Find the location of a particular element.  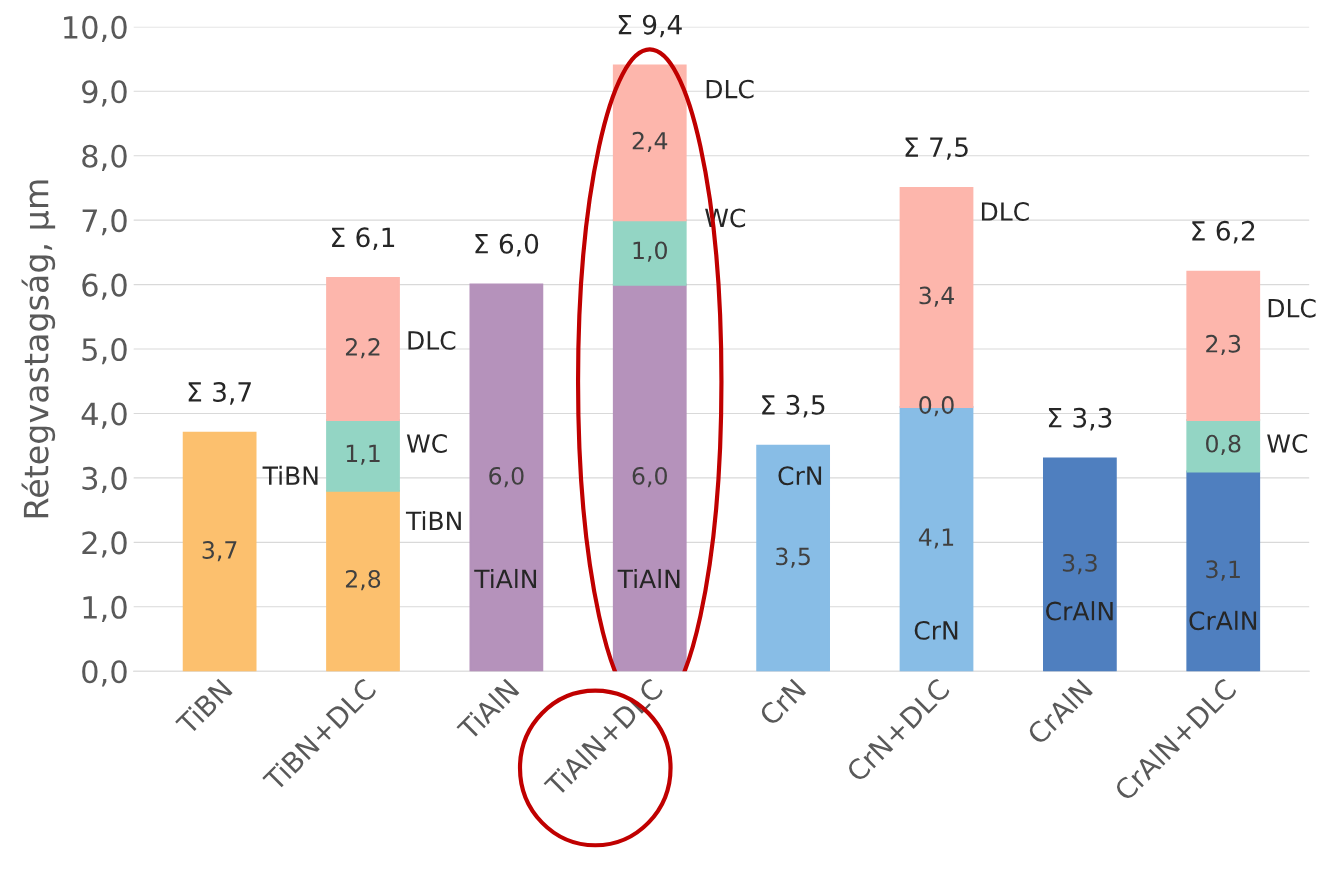

x-tick-label: CrN is located at coordinates (782, 702).